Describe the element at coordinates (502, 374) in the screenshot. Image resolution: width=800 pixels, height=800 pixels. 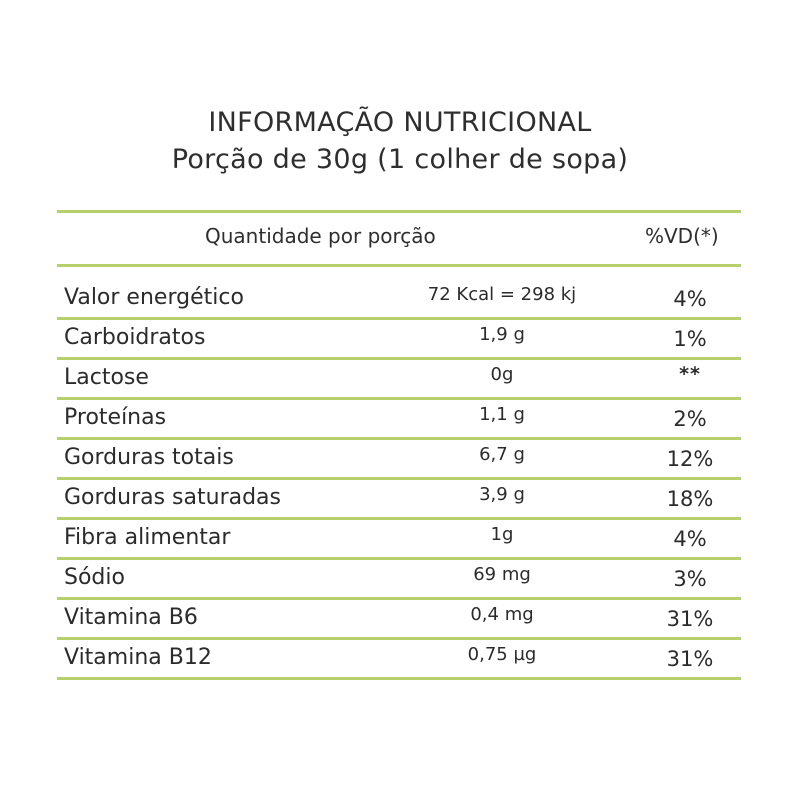
I see `nutrient-amount: 0g` at that location.